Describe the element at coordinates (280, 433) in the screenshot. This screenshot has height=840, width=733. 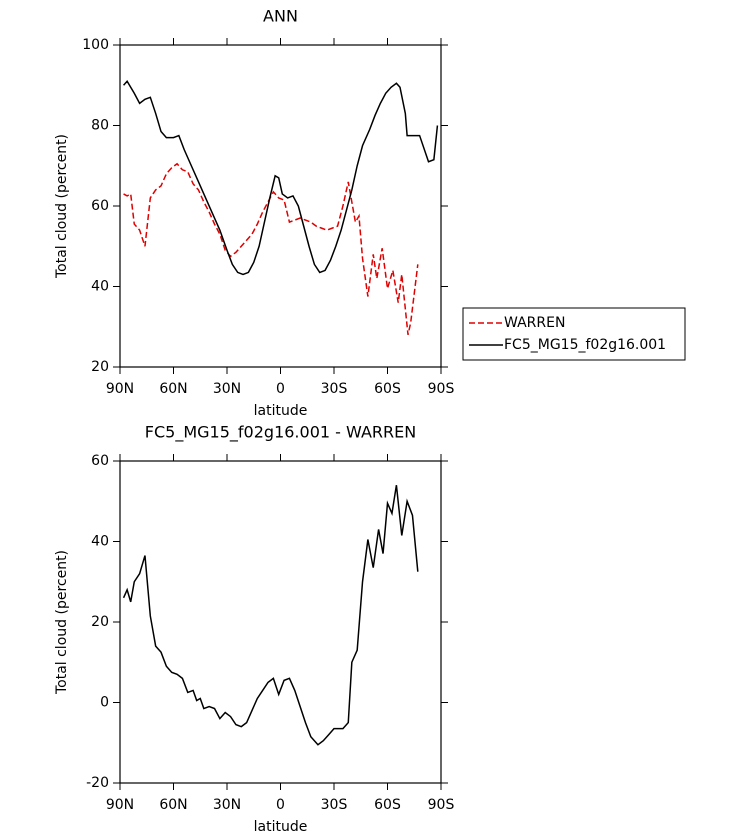
I see `chart-title: FC5_MG15_f02g16.001 - WARREN` at that location.